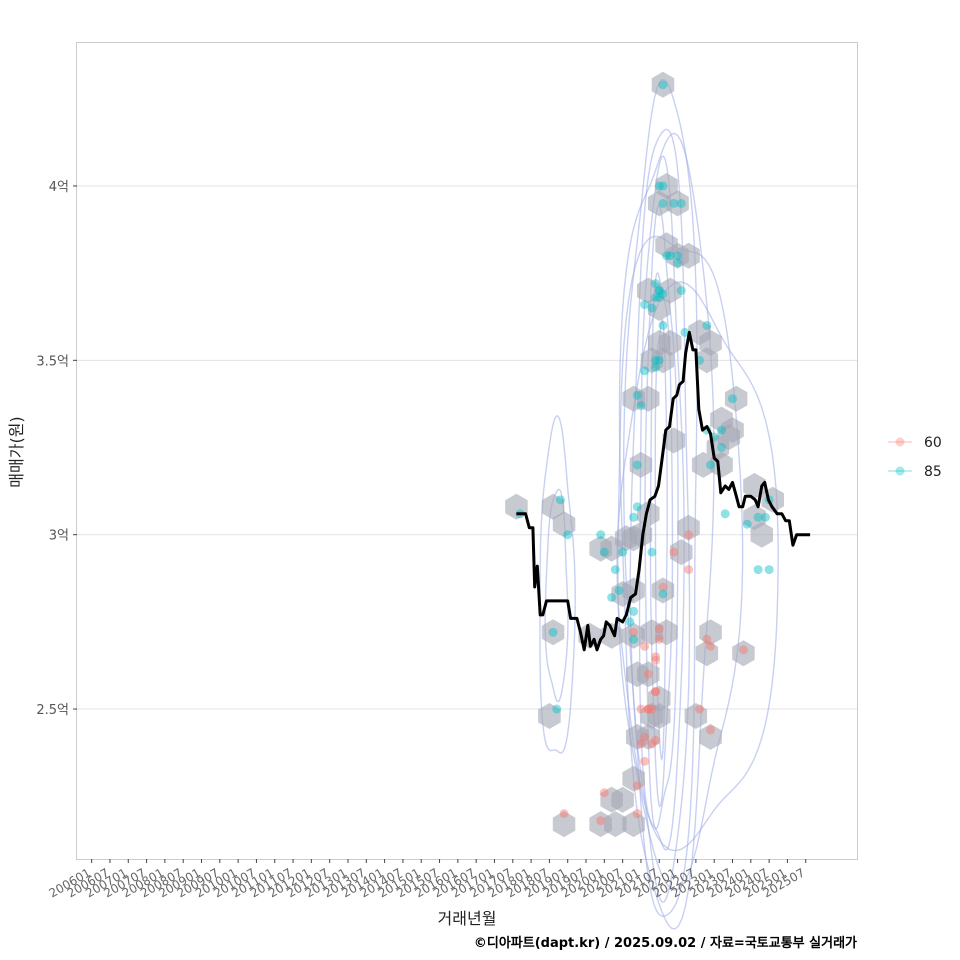  Describe the element at coordinates (467, 918) in the screenshot. I see `x-axis-title: 거래년월` at that location.